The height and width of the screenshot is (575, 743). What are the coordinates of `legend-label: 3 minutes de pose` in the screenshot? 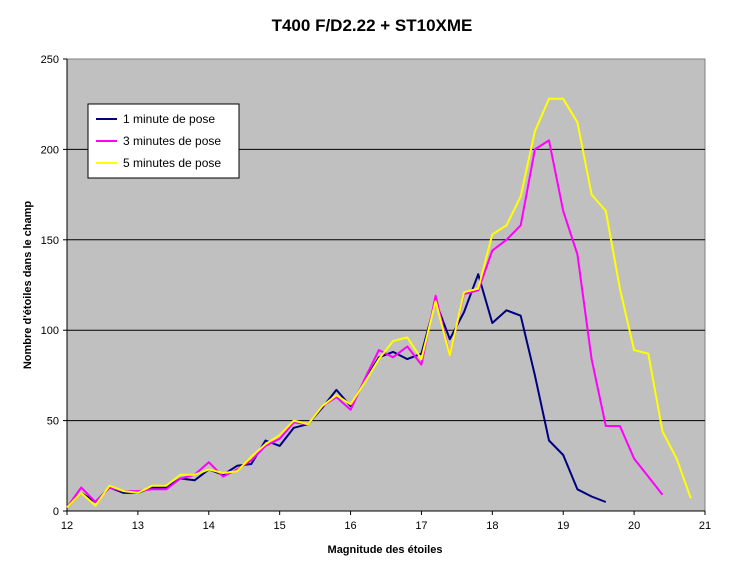 It's located at (172, 141).